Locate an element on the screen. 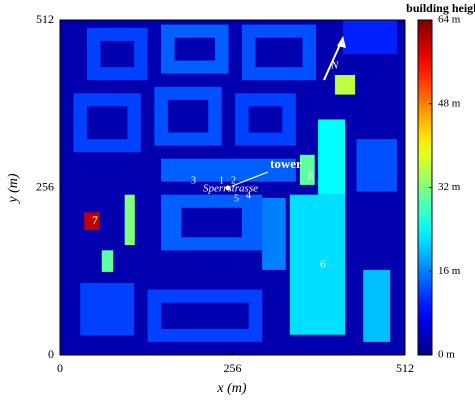  colorbar-tick-label: 64 m is located at coordinates (449, 20).